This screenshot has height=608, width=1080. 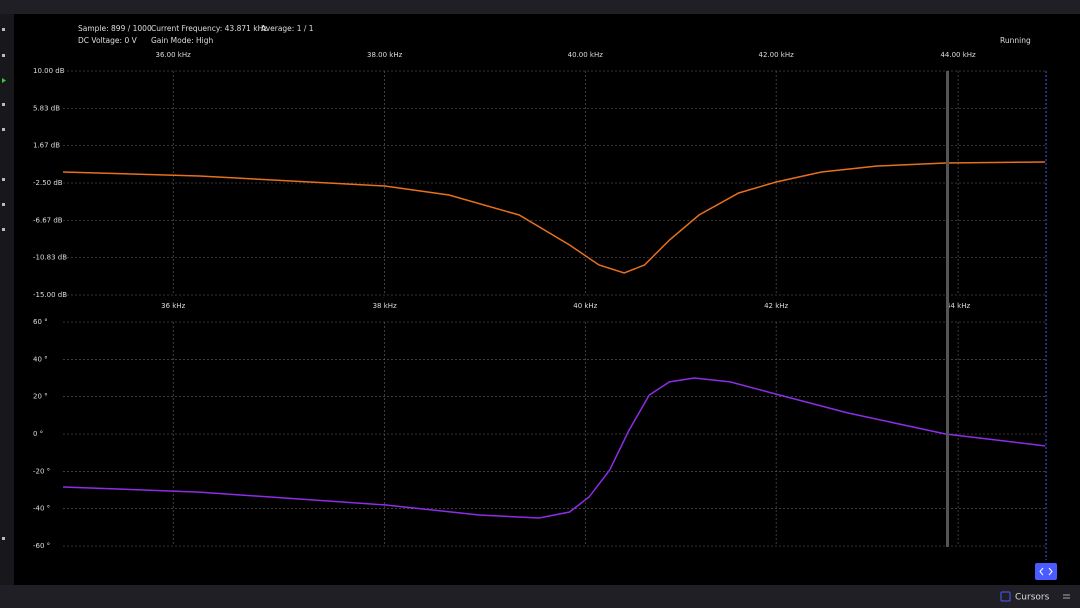 What do you see at coordinates (46, 108) in the screenshot?
I see `y-tick-label: 5.83 dB` at bounding box center [46, 108].